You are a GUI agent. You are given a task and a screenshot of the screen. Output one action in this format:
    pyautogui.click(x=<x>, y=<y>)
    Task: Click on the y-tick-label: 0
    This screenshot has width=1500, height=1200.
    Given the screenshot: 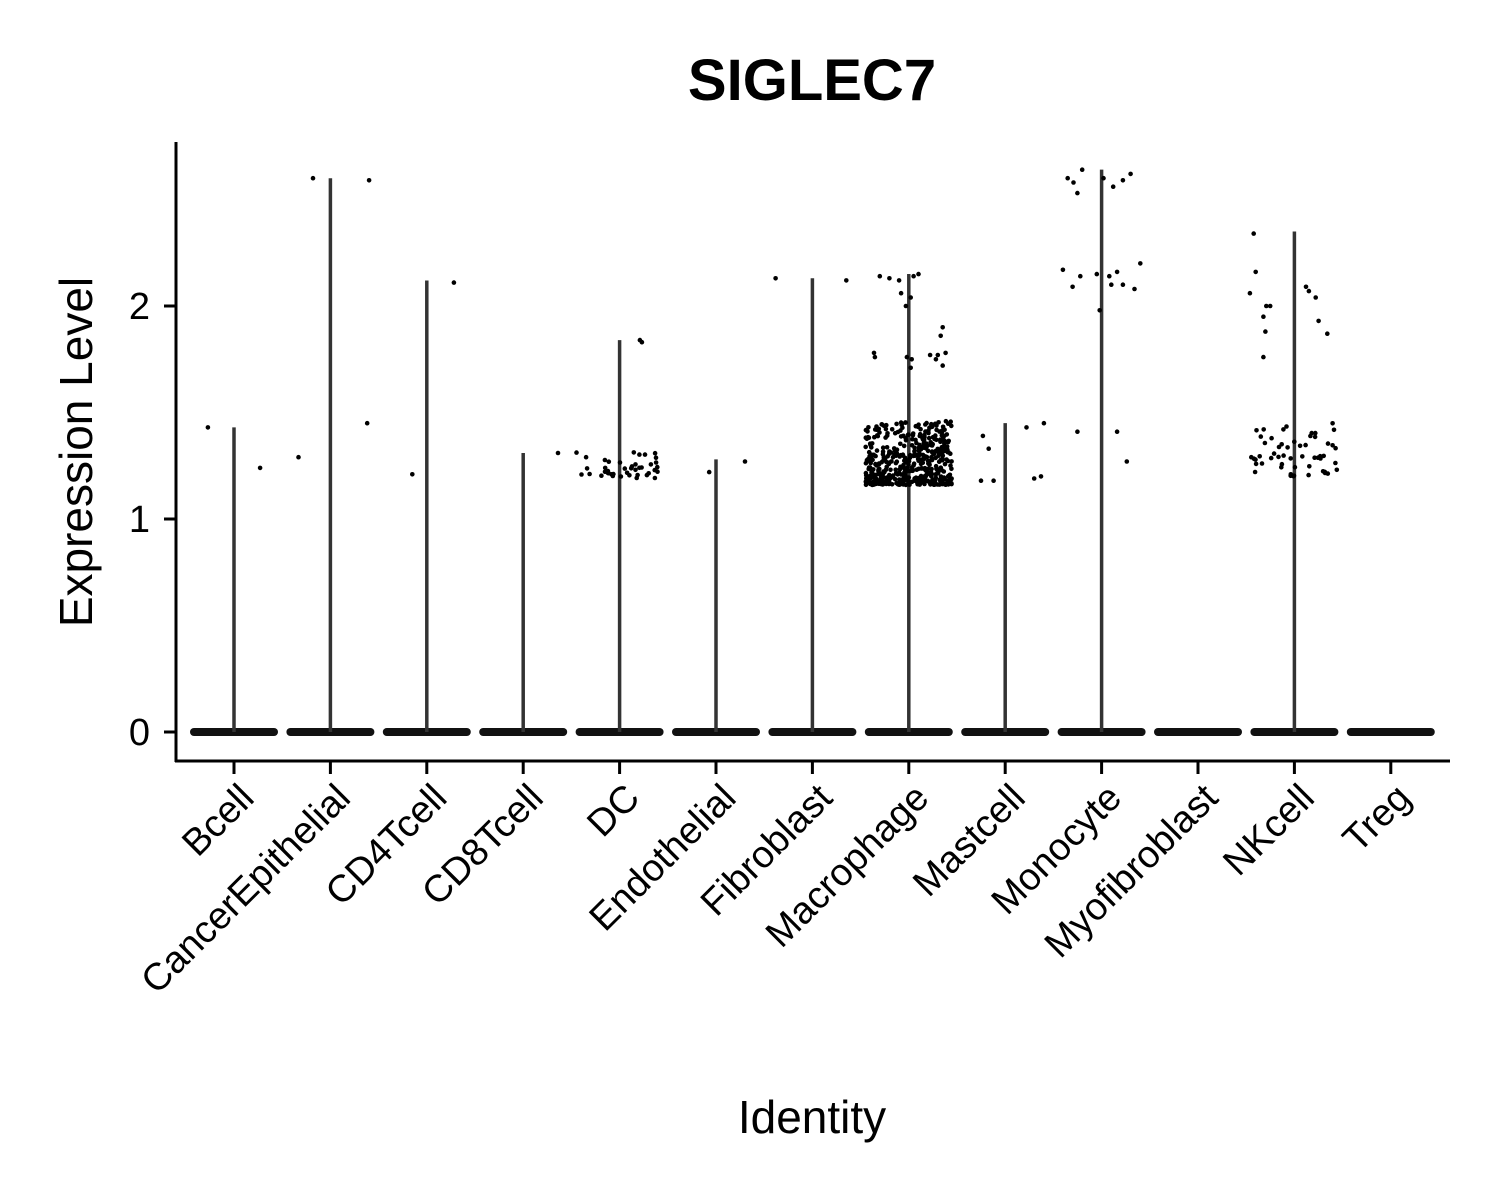 What is the action you would take?
    pyautogui.click(x=139, y=733)
    